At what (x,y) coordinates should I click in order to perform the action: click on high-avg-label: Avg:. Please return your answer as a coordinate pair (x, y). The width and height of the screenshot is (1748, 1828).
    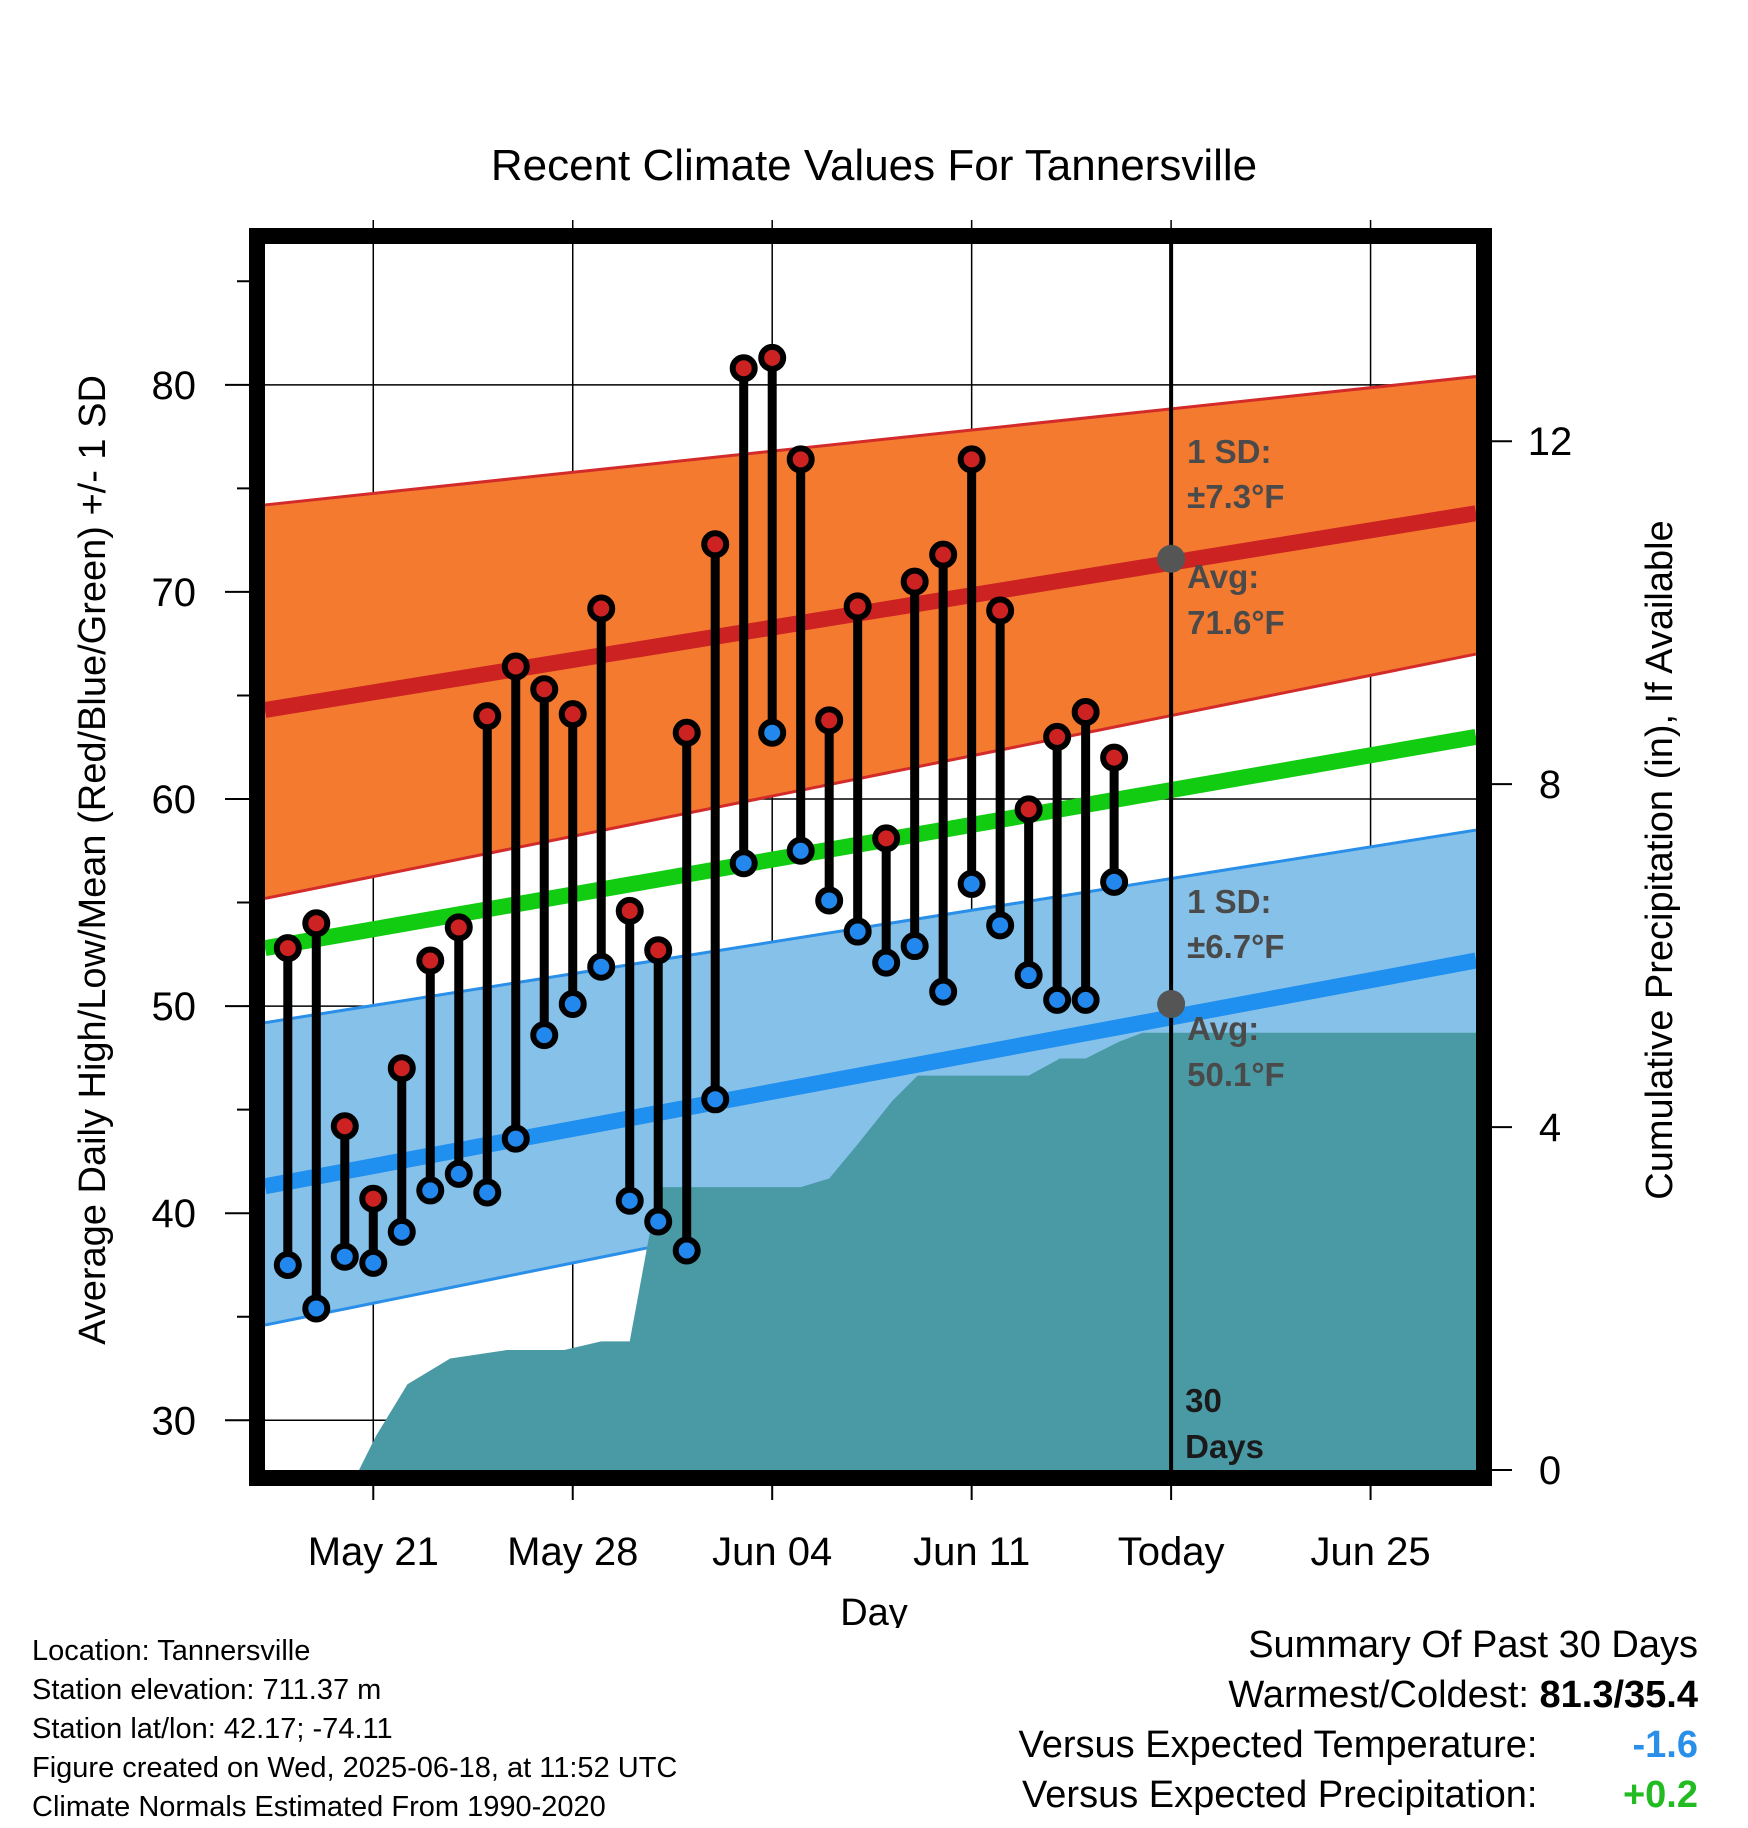
    Looking at the image, I should click on (1223, 576).